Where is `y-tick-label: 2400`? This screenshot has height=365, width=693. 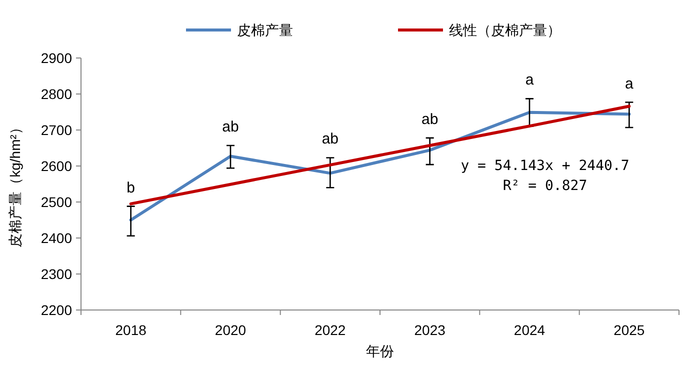
y-tick-label: 2400 is located at coordinates (56, 238).